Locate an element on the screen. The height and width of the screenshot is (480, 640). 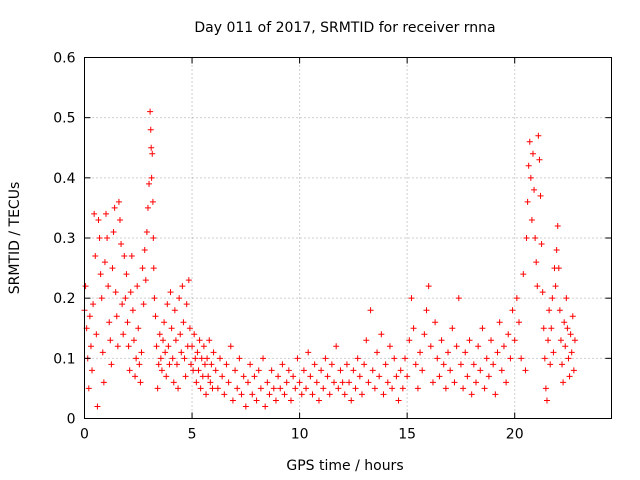
y-tick-label: 0.3 is located at coordinates (64, 239).